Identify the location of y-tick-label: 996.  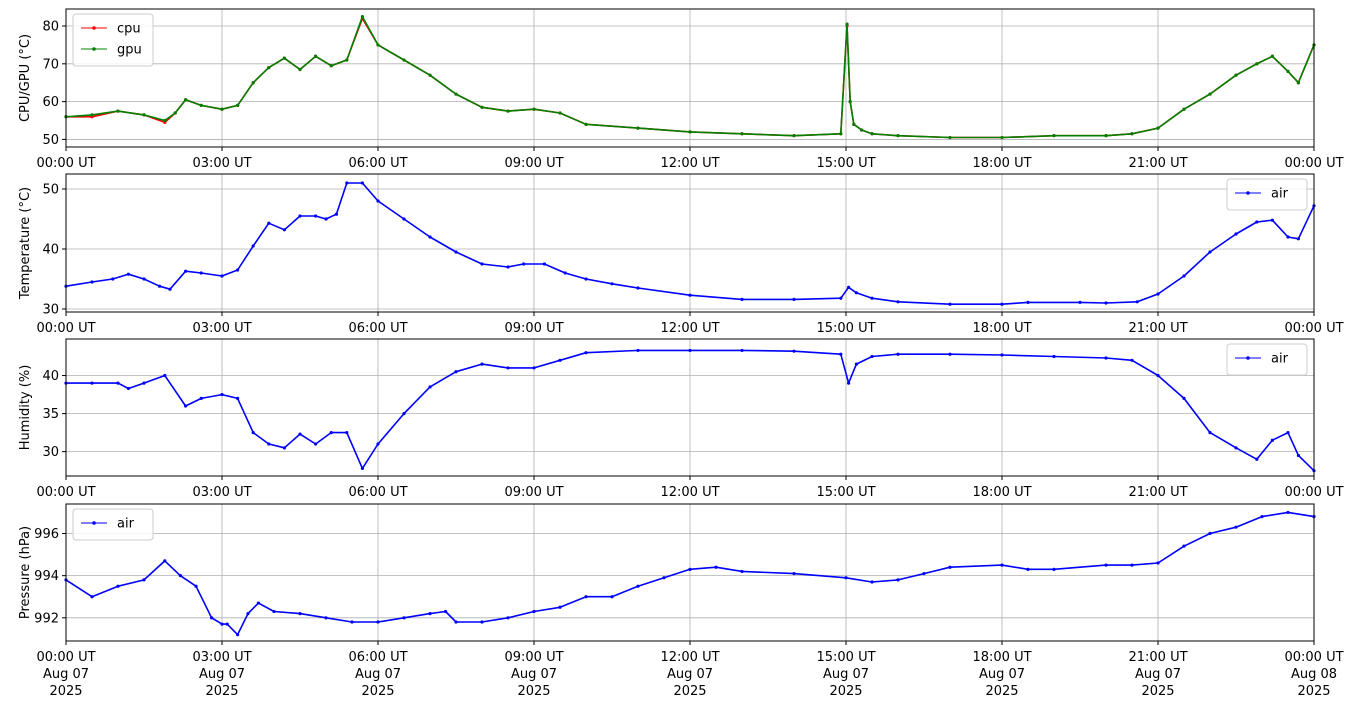
(46, 534).